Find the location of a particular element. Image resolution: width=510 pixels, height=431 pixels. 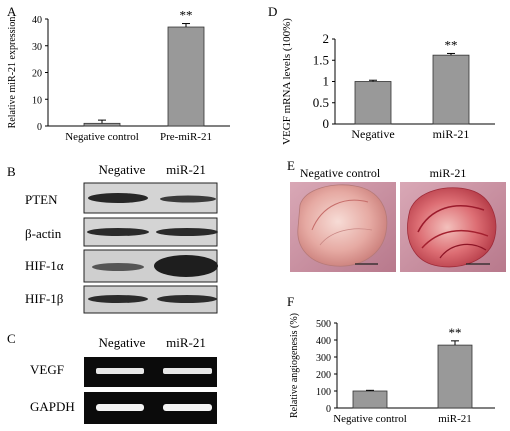

y-tick-label-a: 20 is located at coordinates (37, 74).